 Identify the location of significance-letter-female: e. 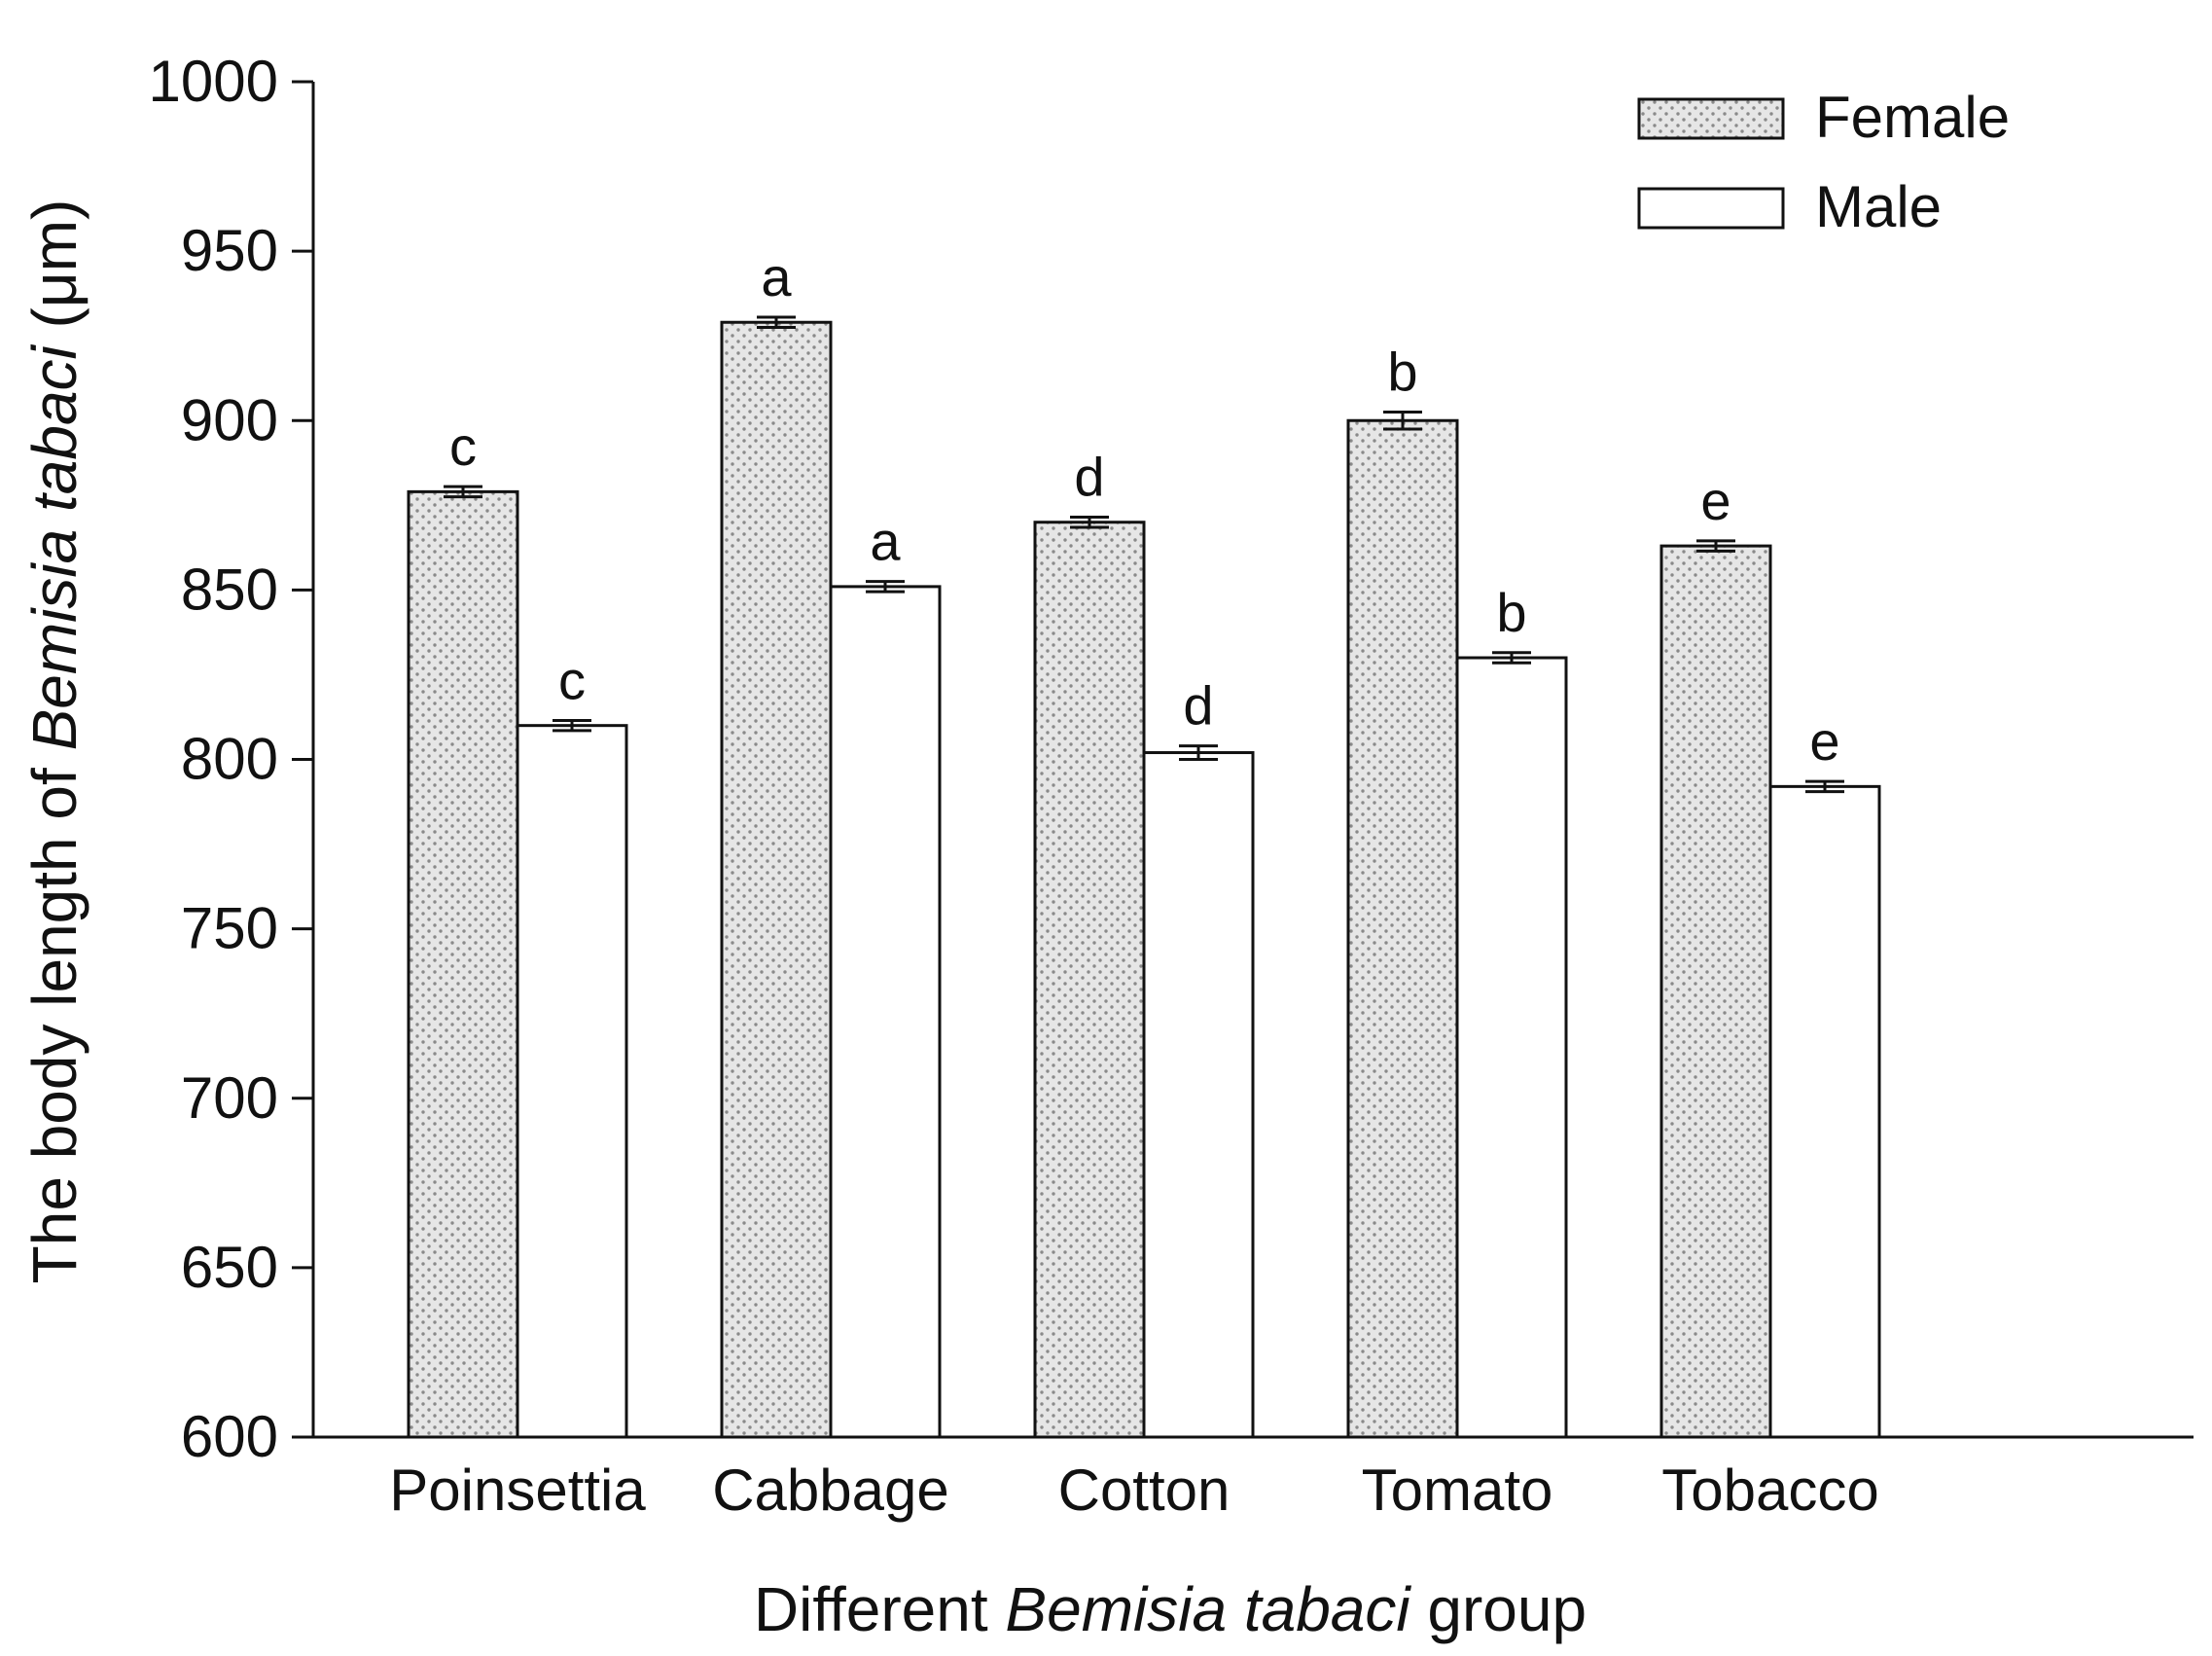
(1715, 500).